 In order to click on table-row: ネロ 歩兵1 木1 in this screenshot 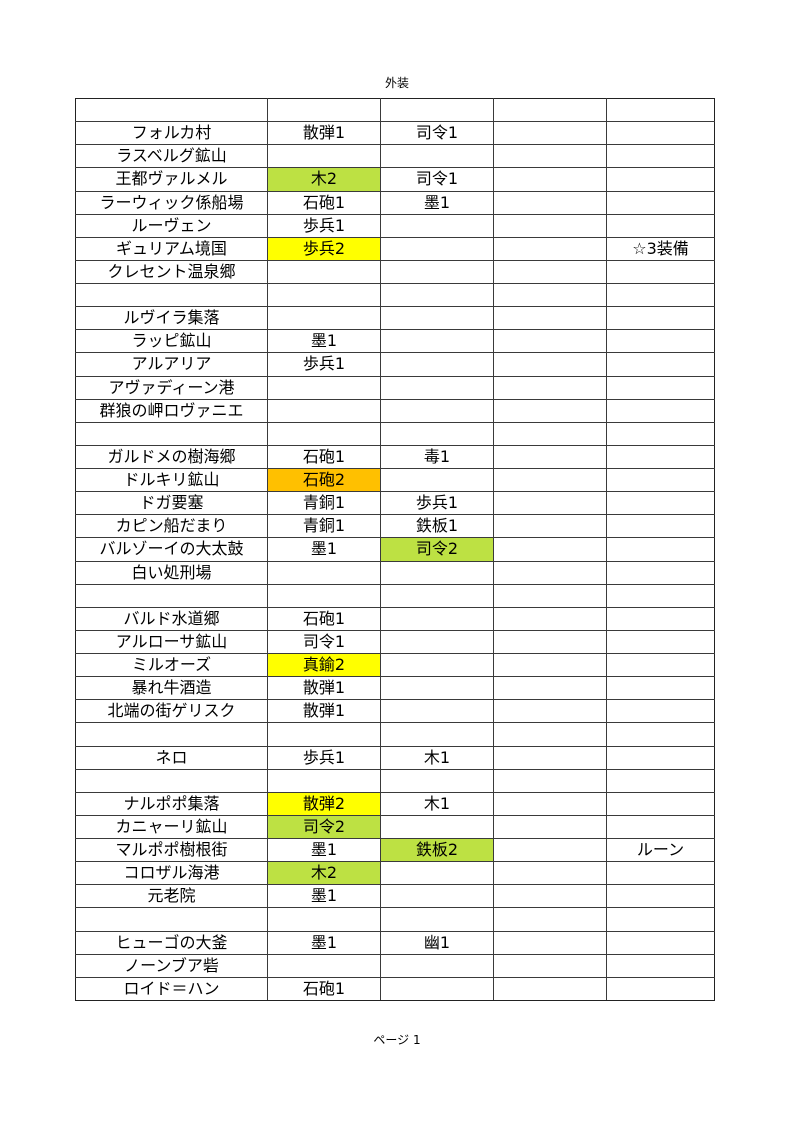, I will do `click(395, 757)`.